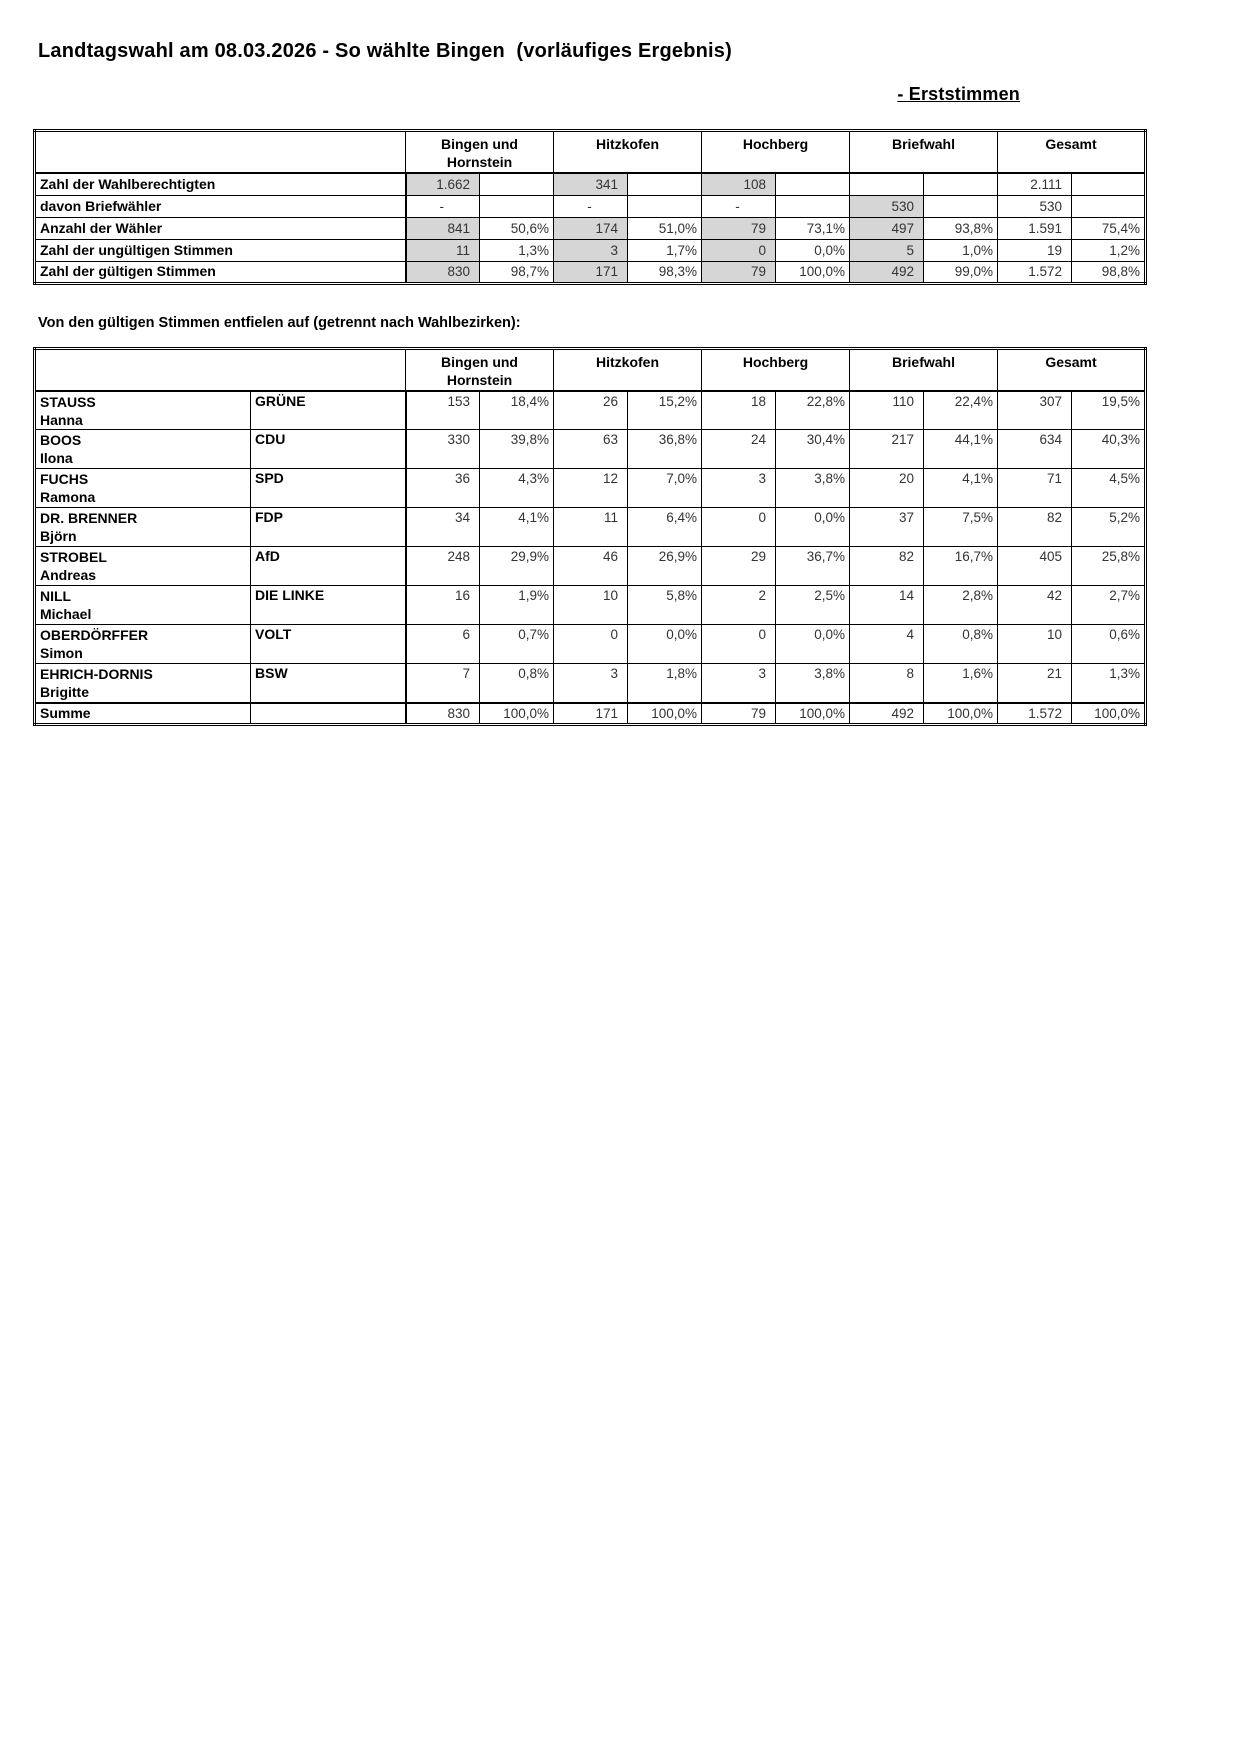  I want to click on count-cell: -, so click(442, 206).